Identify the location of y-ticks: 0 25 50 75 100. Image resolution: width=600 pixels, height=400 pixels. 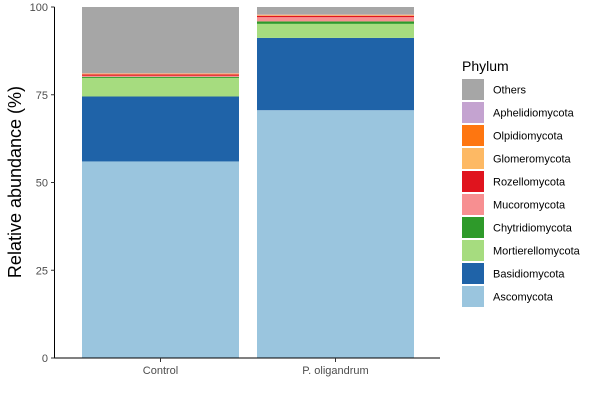
(42, 183).